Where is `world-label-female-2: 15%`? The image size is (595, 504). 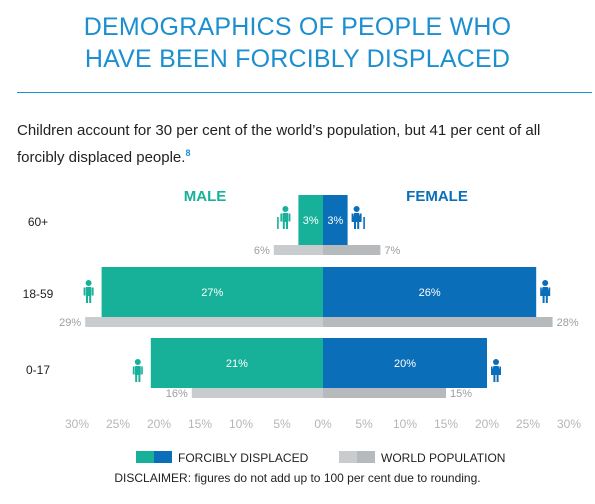 world-label-female-2: 15% is located at coordinates (461, 394).